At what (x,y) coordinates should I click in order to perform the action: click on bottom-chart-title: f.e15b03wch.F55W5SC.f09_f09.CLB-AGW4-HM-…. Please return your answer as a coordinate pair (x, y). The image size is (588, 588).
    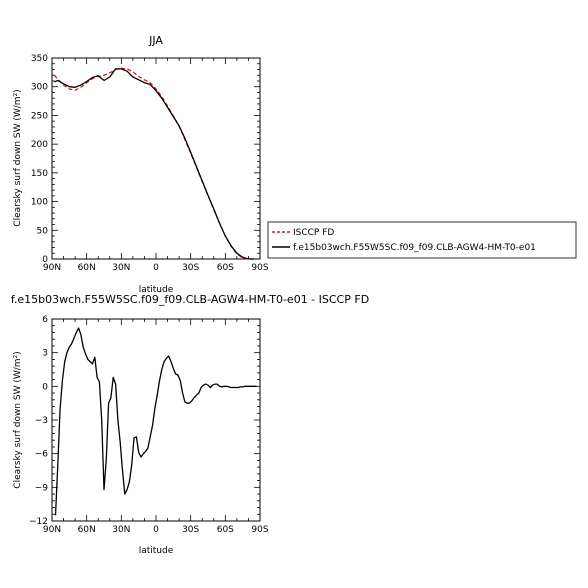
    Looking at the image, I should click on (190, 299).